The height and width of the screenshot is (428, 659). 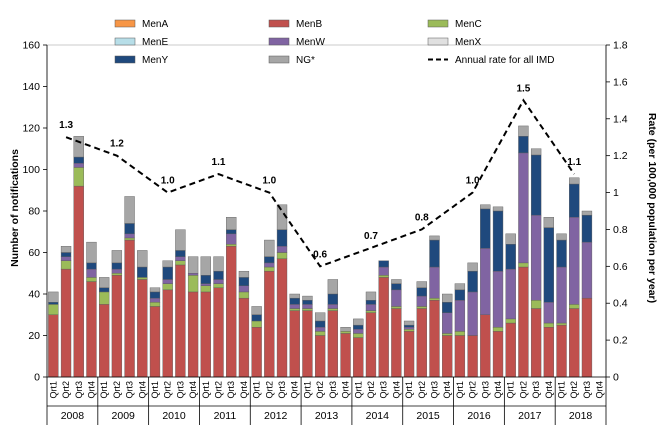 I want to click on y-tick-label: 40, so click(x=34, y=295).